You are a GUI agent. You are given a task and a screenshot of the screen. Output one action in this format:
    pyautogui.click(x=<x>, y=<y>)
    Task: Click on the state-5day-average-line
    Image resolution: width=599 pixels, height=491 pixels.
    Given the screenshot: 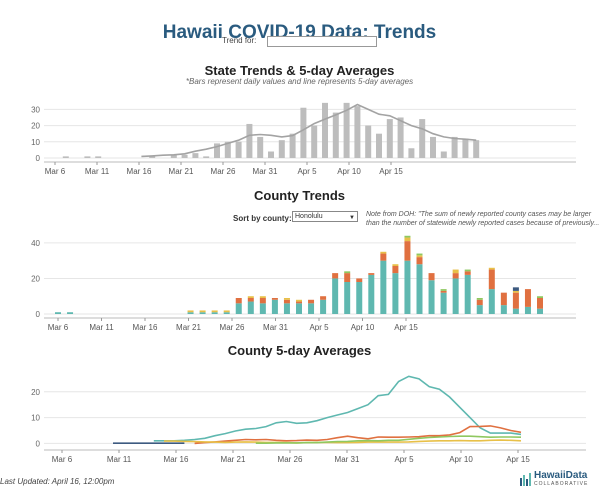 What is the action you would take?
    pyautogui.click(x=309, y=130)
    